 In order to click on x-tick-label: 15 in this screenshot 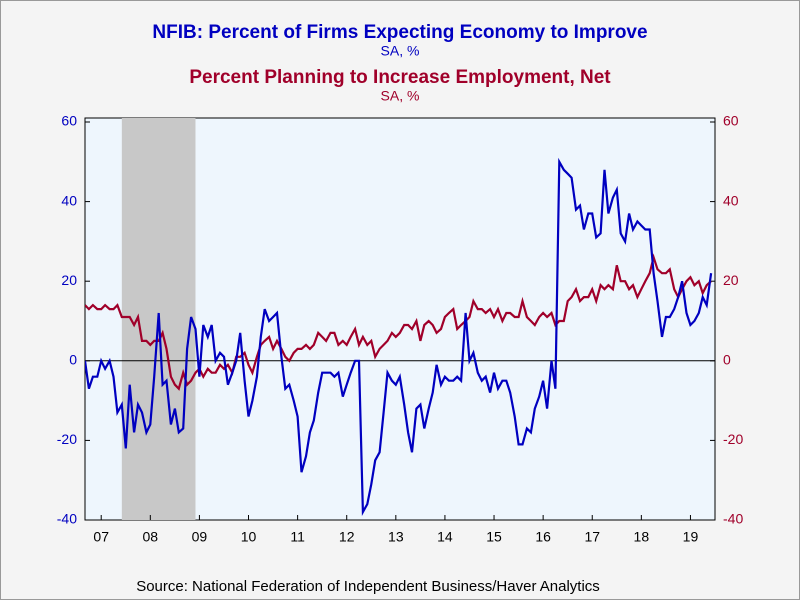, I will do `click(494, 537)`.